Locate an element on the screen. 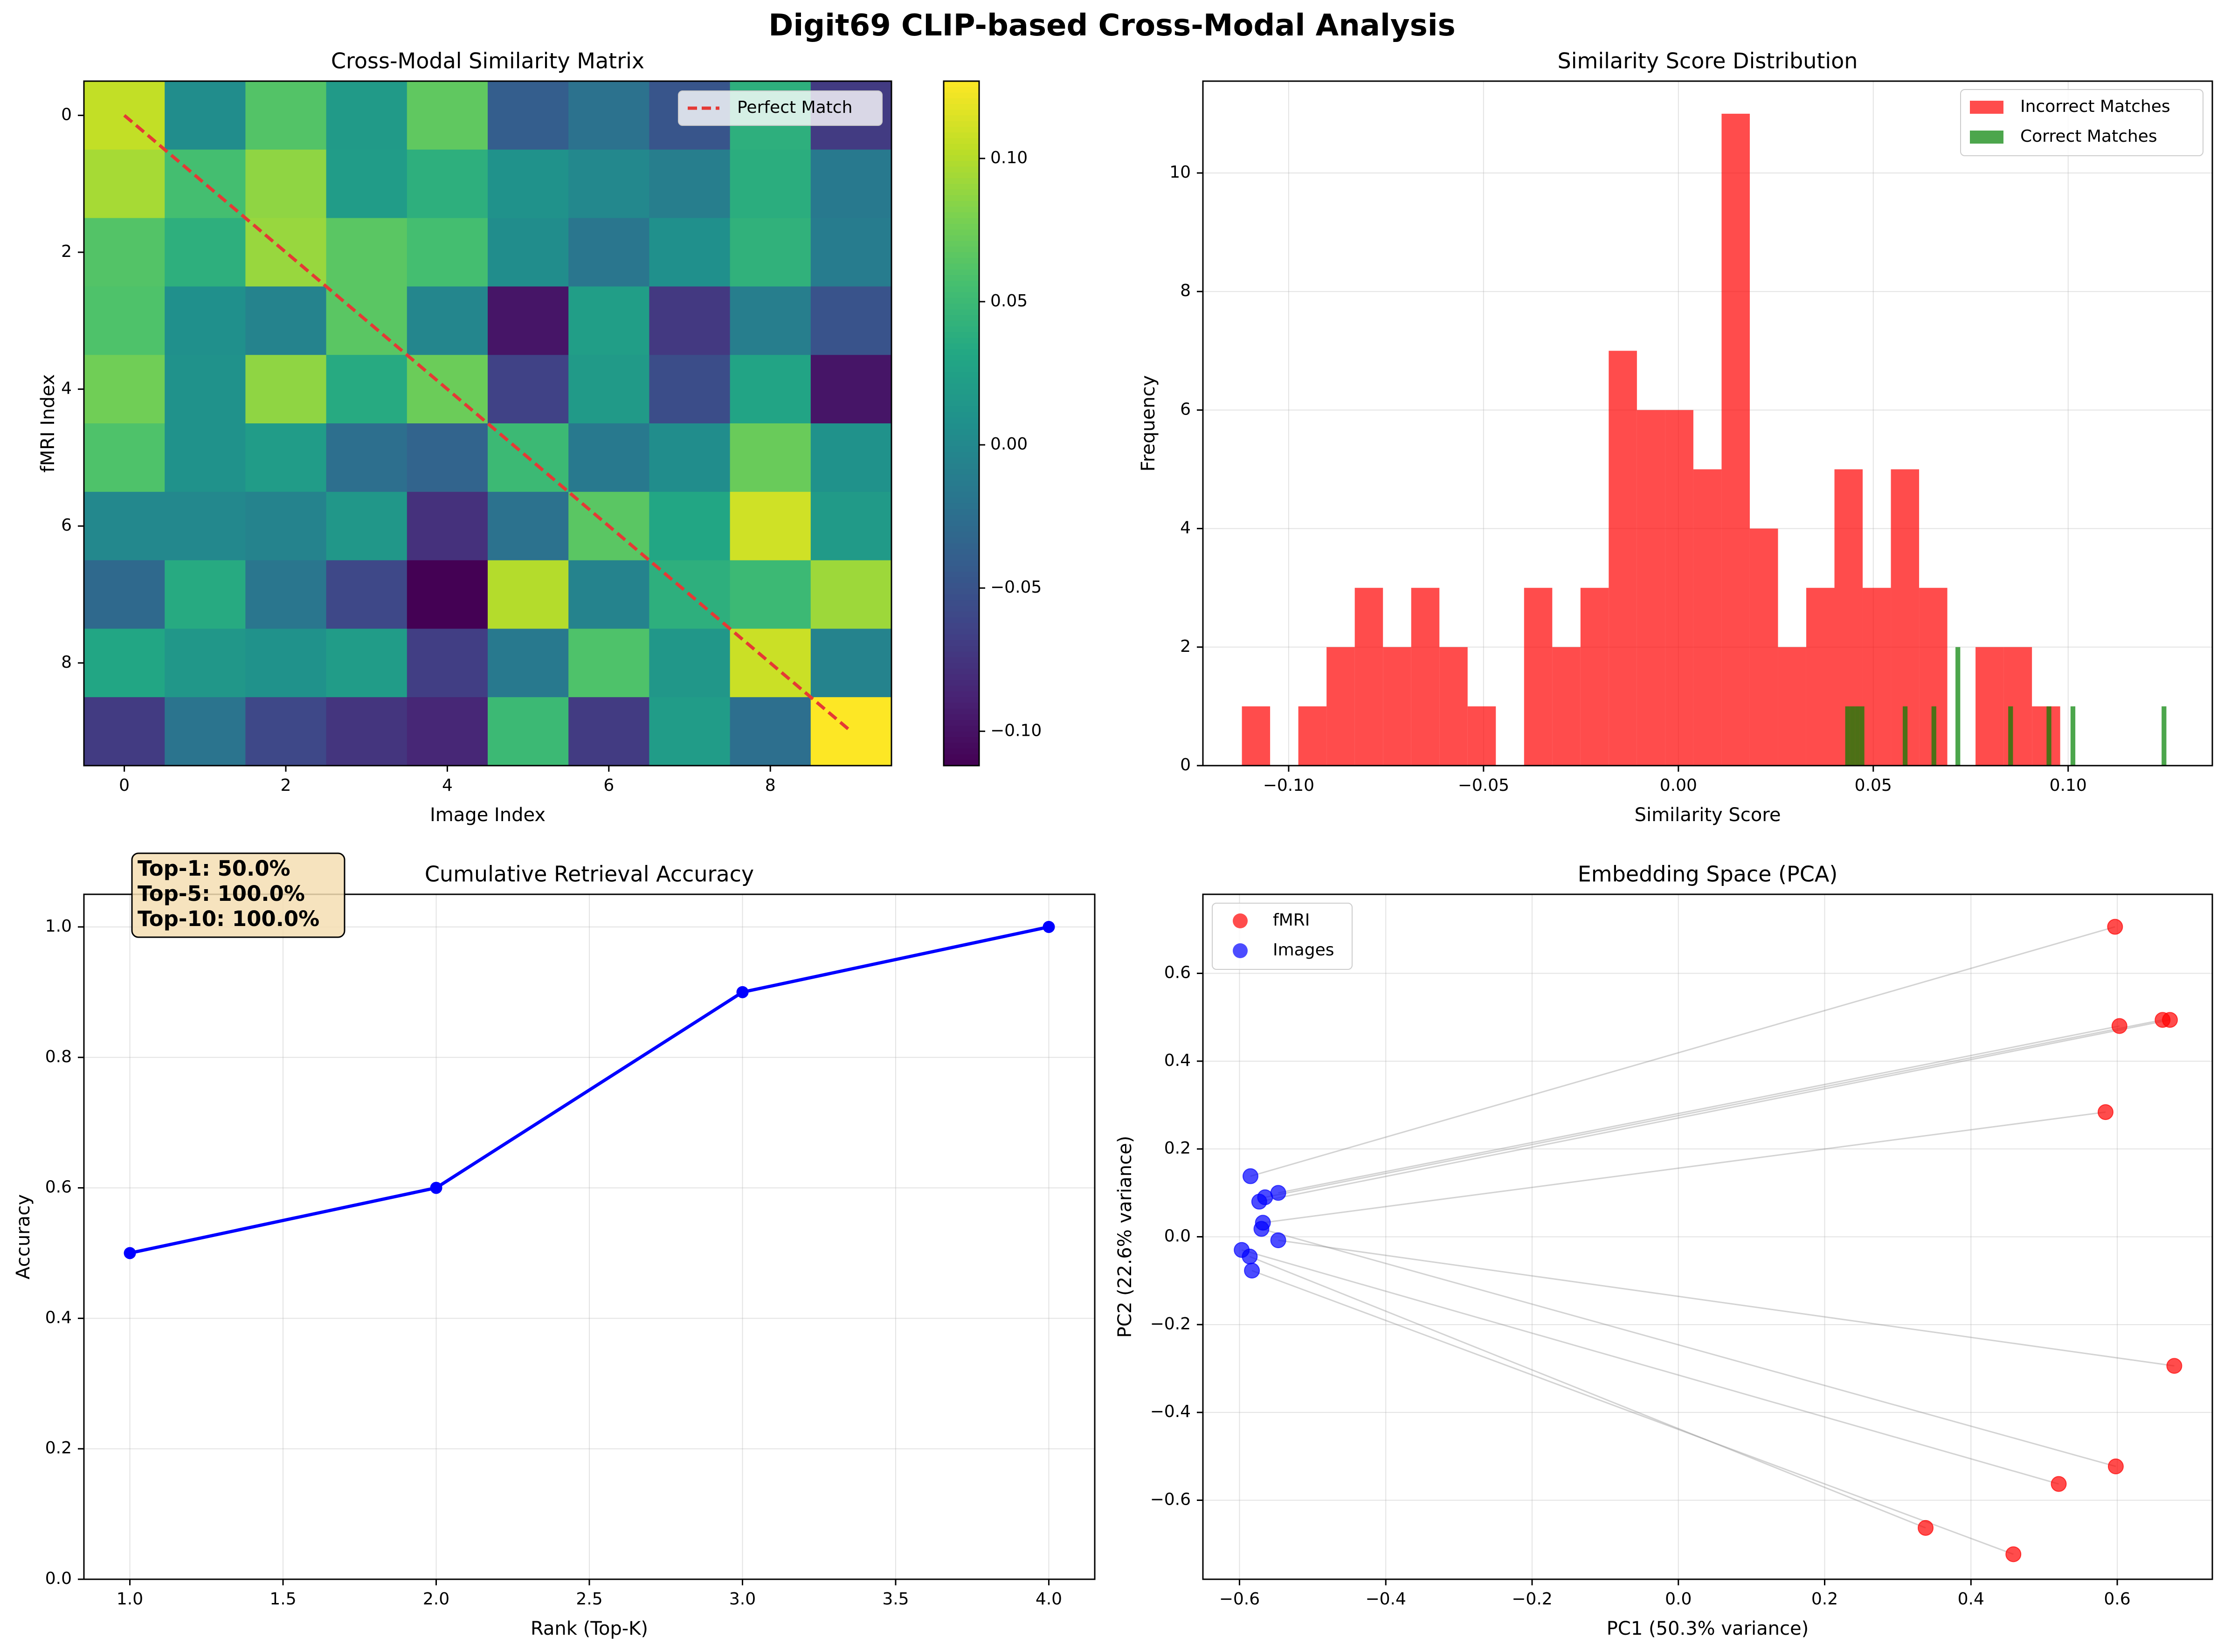 This screenshot has height=1652, width=2224. y-tick-label: 0.8 is located at coordinates (59, 1056).